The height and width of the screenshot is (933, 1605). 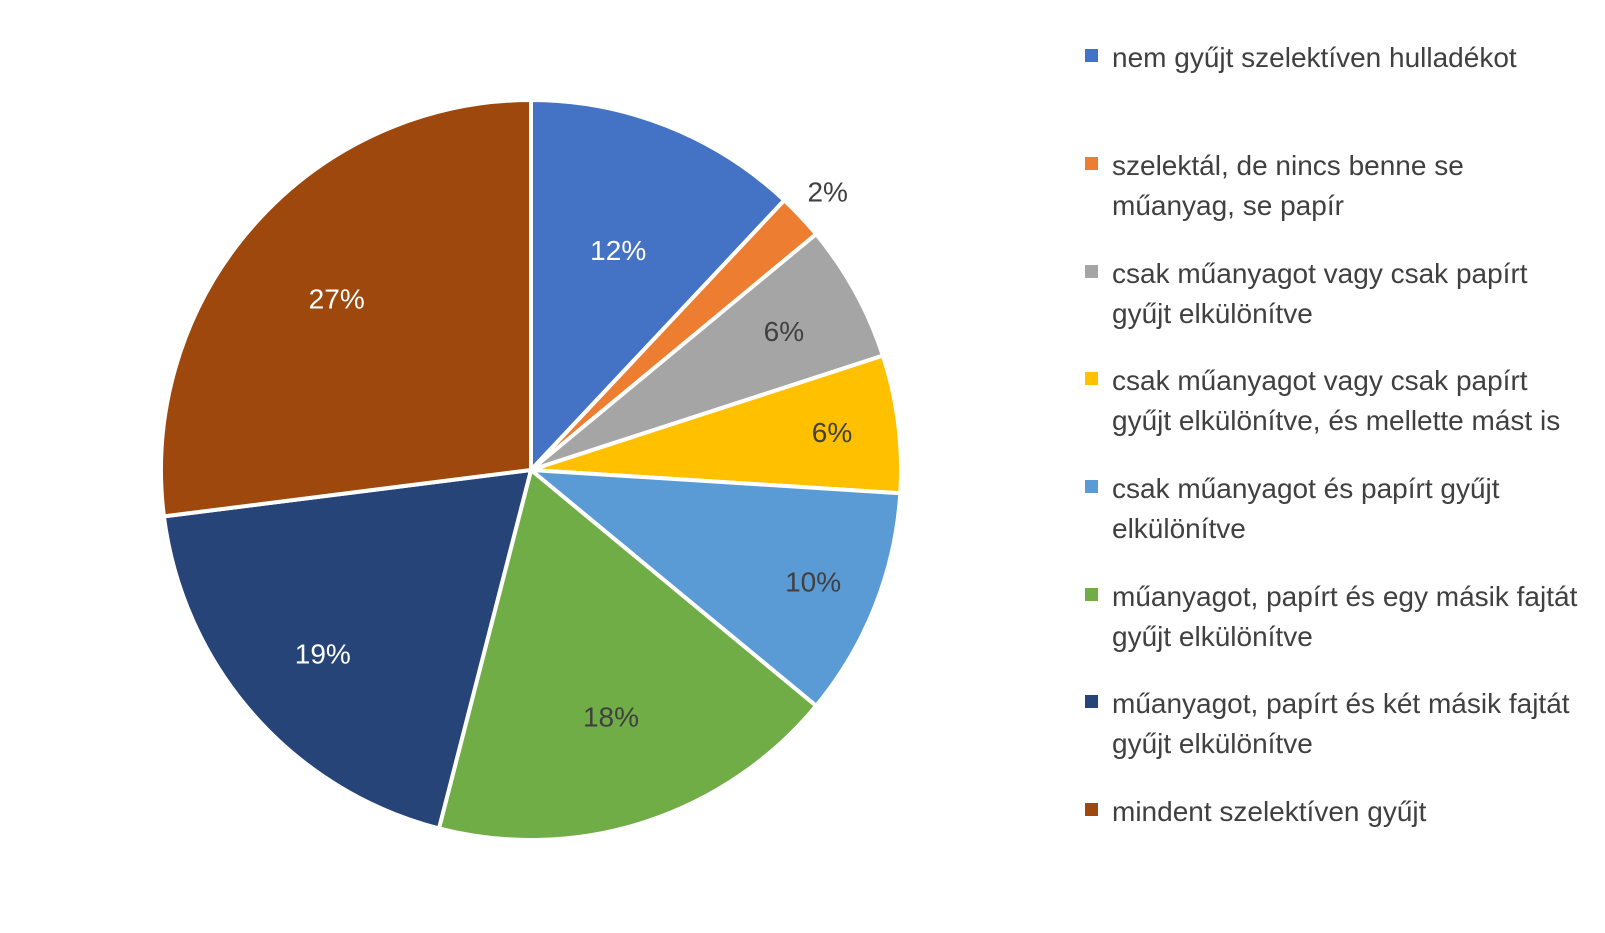 I want to click on legend-label: mindent szelektíven gyűjt, so click(x=1269, y=811).